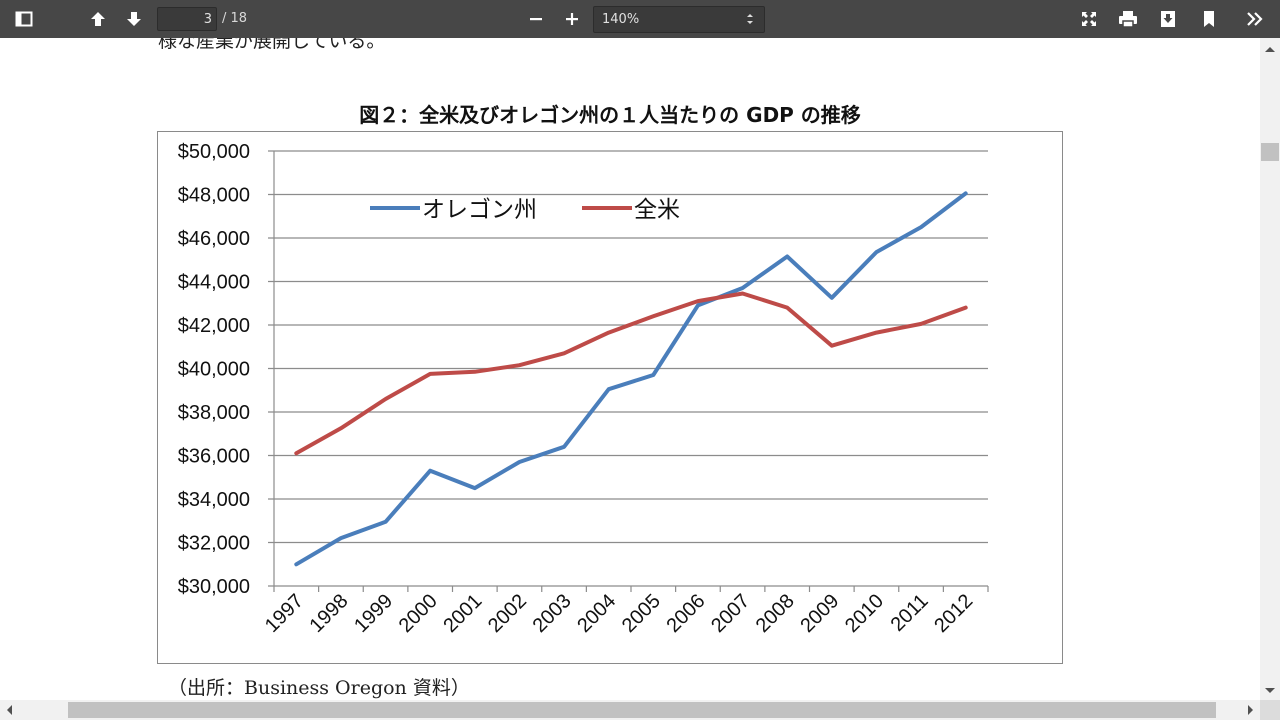 This screenshot has width=1280, height=720. I want to click on zoom-out-button, so click(536, 19).